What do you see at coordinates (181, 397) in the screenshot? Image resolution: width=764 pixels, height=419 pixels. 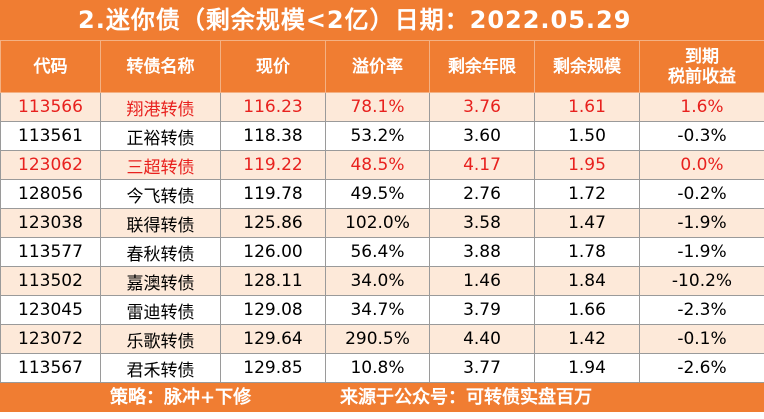 I see `footer-strategy: 策略：脉冲+下修` at bounding box center [181, 397].